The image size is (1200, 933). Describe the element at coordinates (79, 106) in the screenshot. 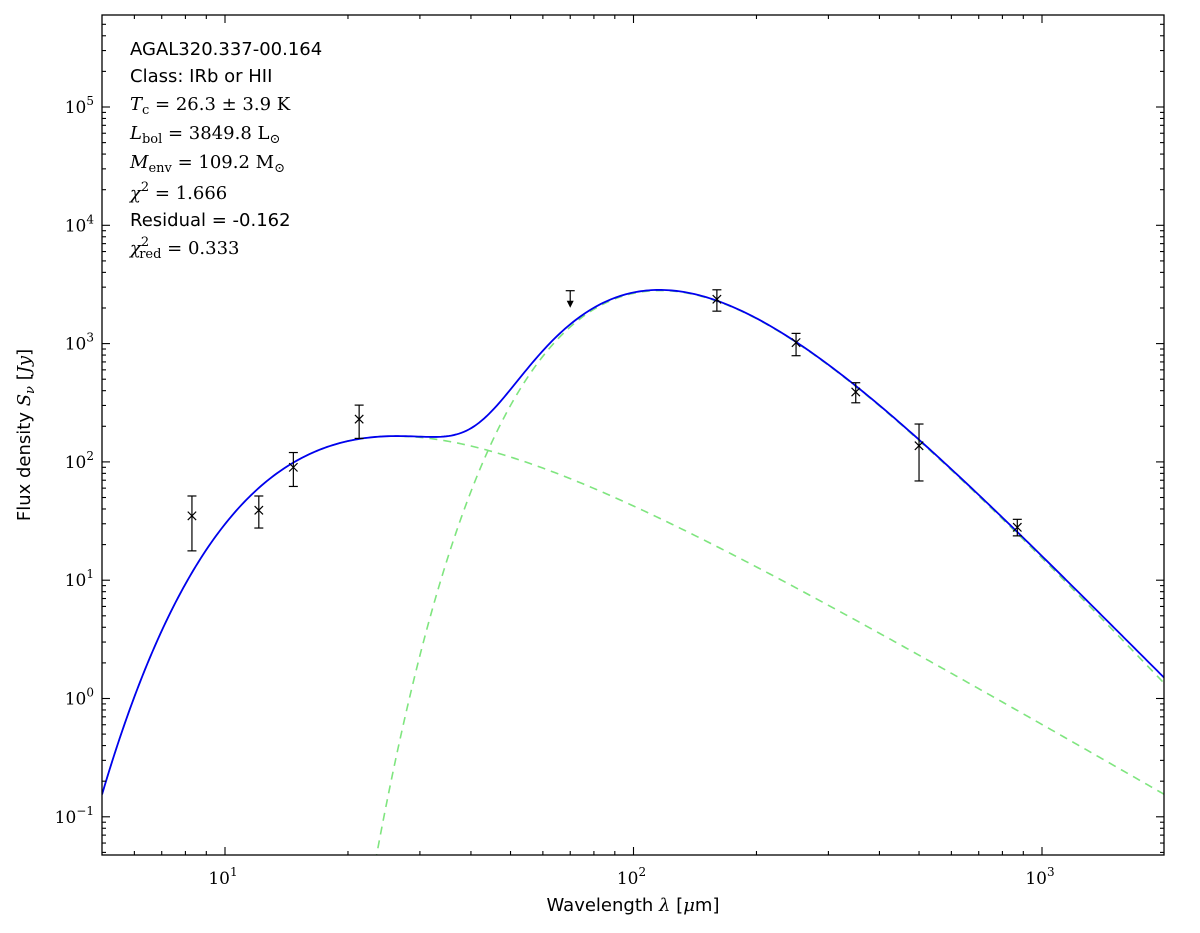

I see `y-tick-label: 10⁵` at that location.